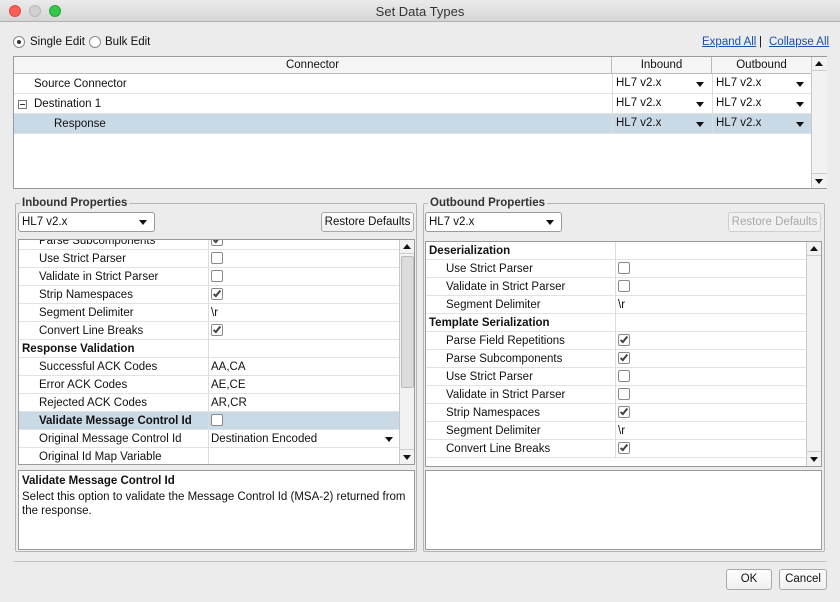  I want to click on property-row: Response Validation, so click(209, 349).